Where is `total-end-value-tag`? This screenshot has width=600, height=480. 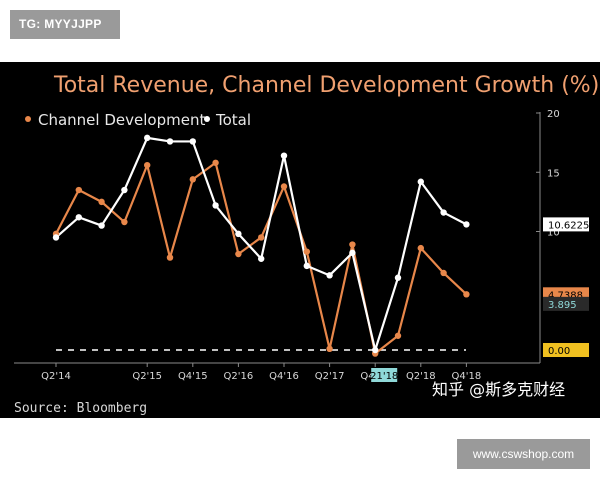
total-end-value-tag is located at coordinates (566, 224).